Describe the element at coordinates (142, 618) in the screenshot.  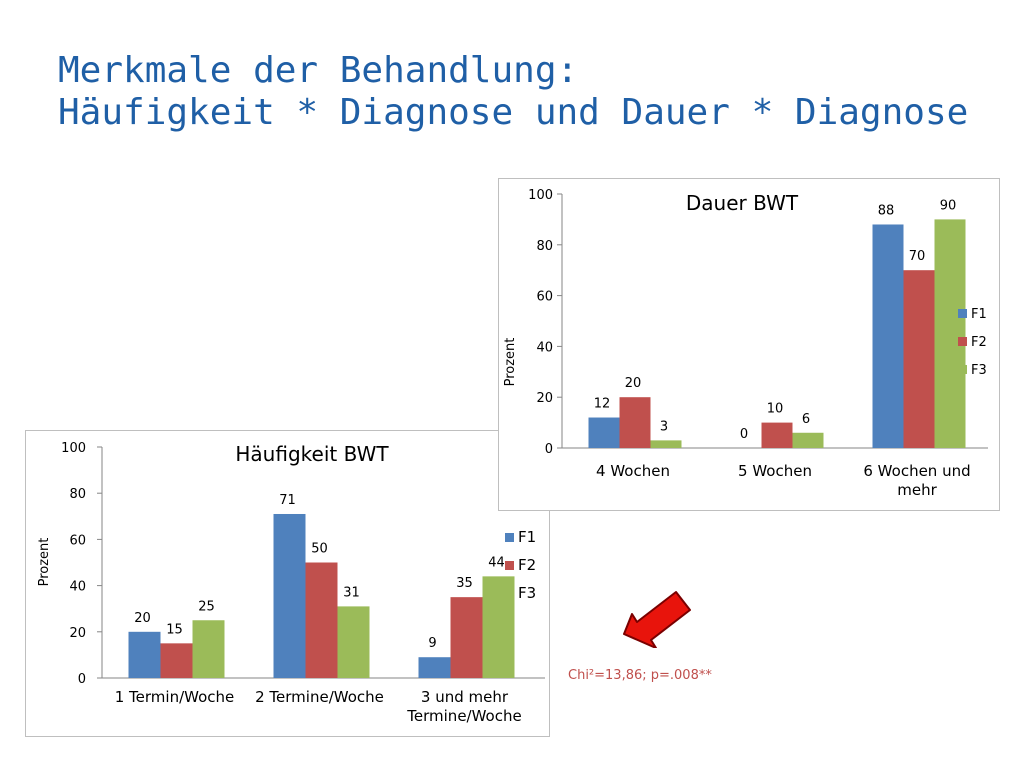
I see `data-label-f1: 20` at that location.